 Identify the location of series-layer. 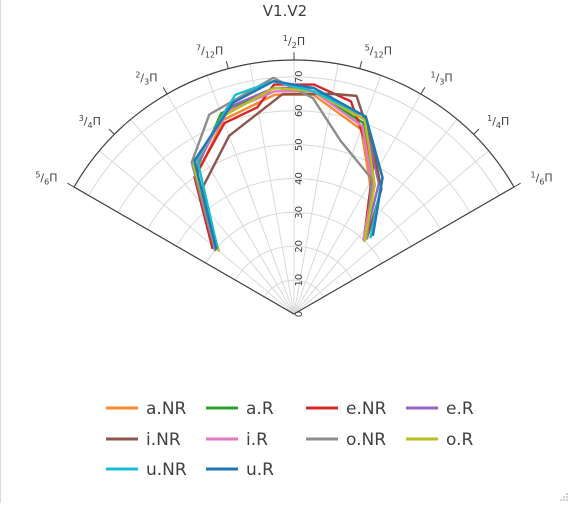
(287, 164).